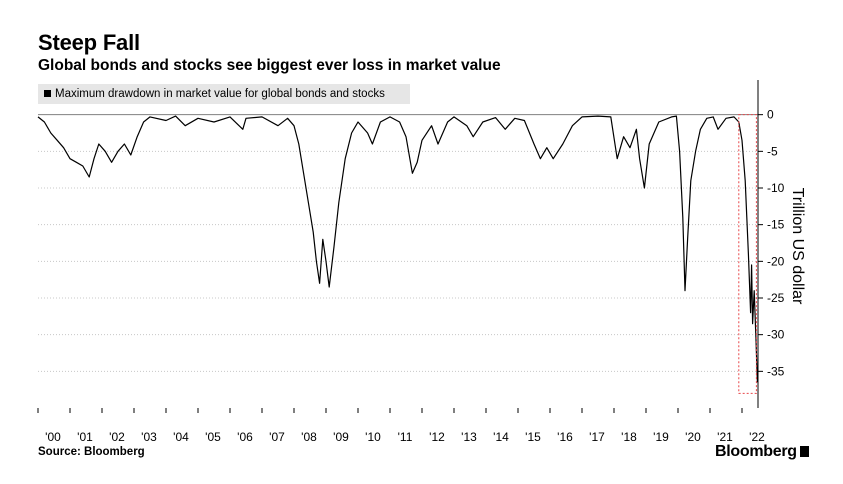 The height and width of the screenshot is (484, 843). I want to click on highlight-box, so click(747, 254).